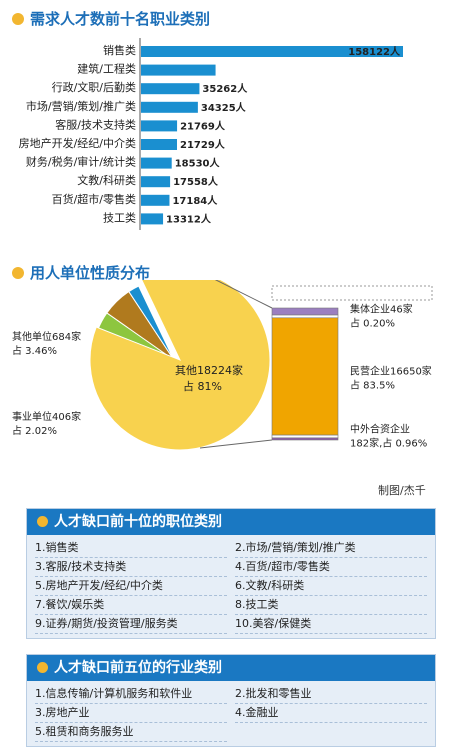 The image size is (460, 751). What do you see at coordinates (203, 144) in the screenshot?
I see `bar-value-label: 21729人` at bounding box center [203, 144].